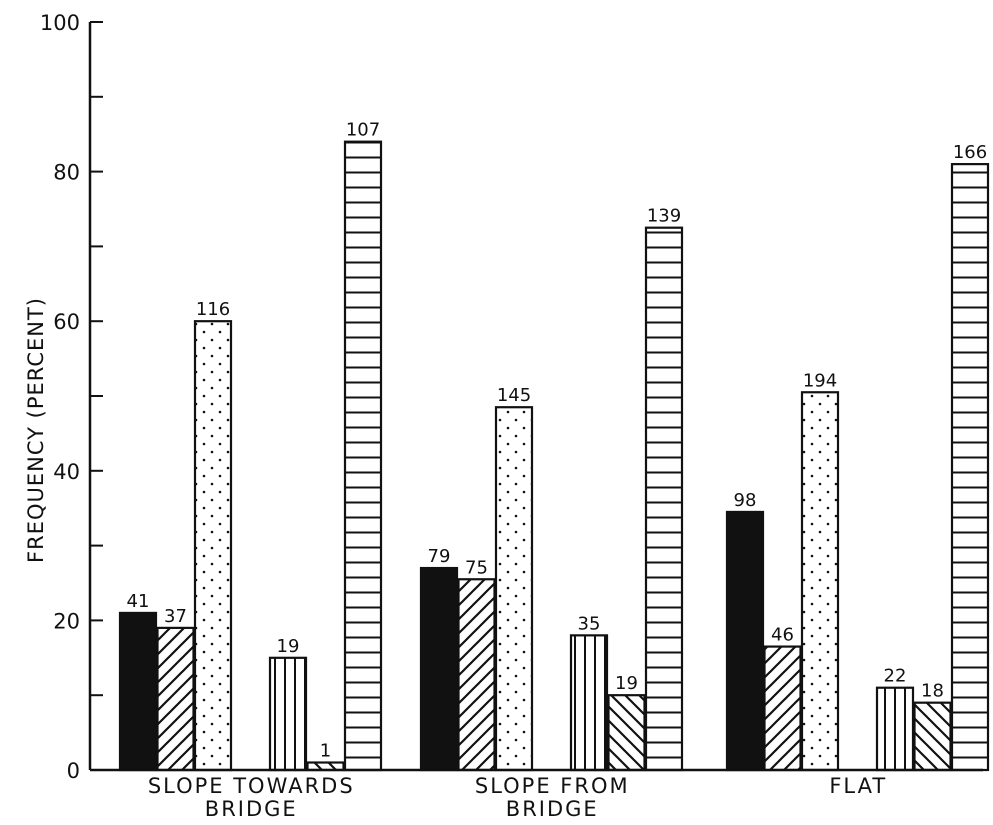 This screenshot has width=993, height=825. What do you see at coordinates (745, 500) in the screenshot?
I see `bar-value-label: 98` at bounding box center [745, 500].